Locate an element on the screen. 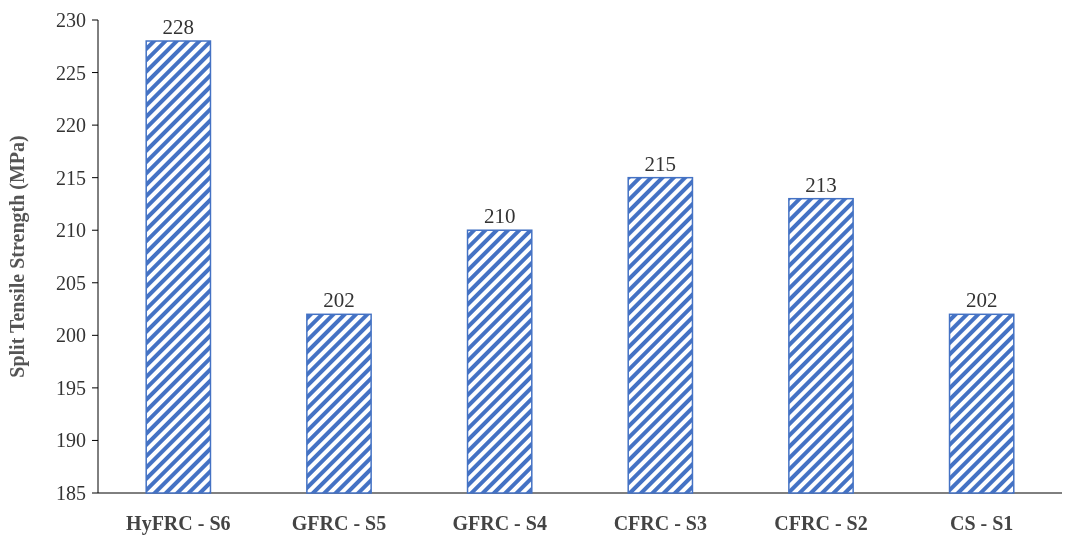  x-tick-label: GFRC - S4 is located at coordinates (499, 523).